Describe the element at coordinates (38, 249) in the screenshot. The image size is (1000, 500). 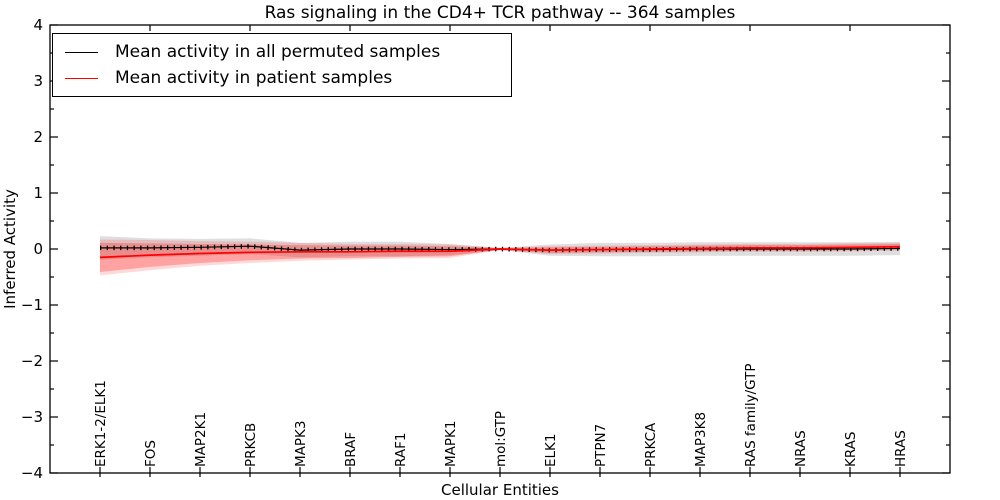
I see `y-tick-label: 0` at that location.